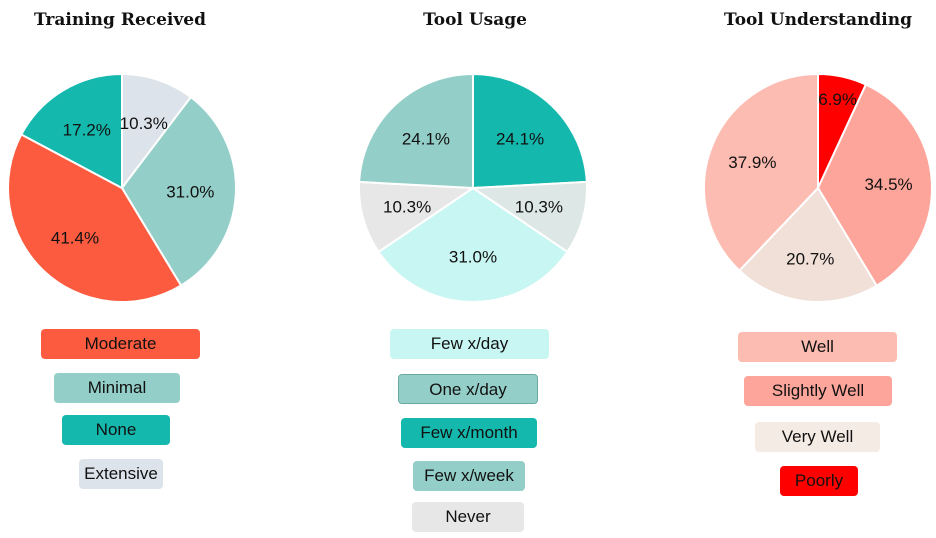 The image size is (936, 538). Describe the element at coordinates (528, 217) in the screenshot. I see `pie-slice-never` at that location.